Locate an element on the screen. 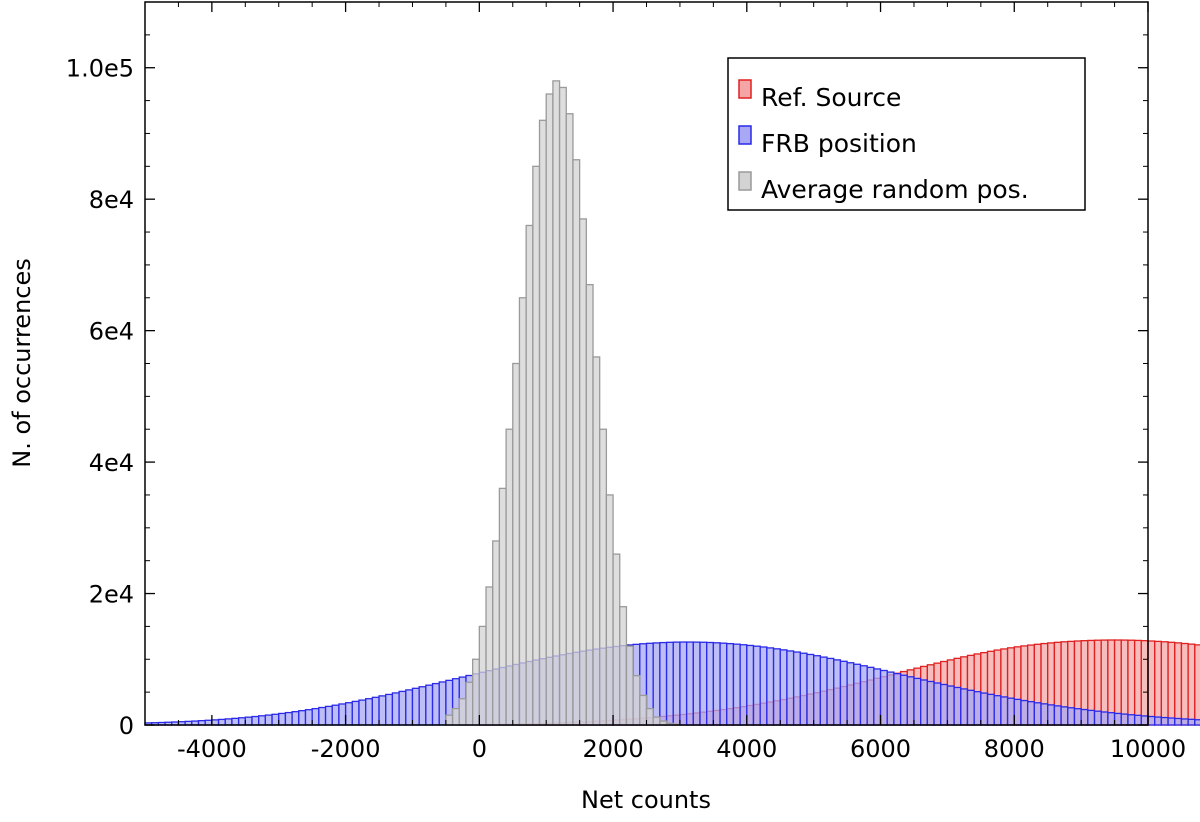 The width and height of the screenshot is (1200, 822). x-tick-label: 6000 is located at coordinates (880, 749).